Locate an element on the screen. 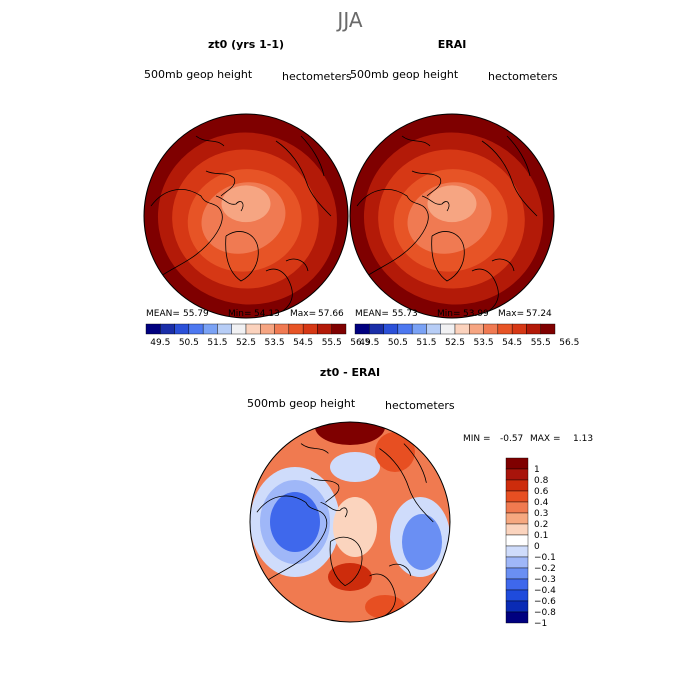 This screenshot has width=700, height=700. panel-erai-colorbar-tick-4: 53.5 is located at coordinates (484, 343).